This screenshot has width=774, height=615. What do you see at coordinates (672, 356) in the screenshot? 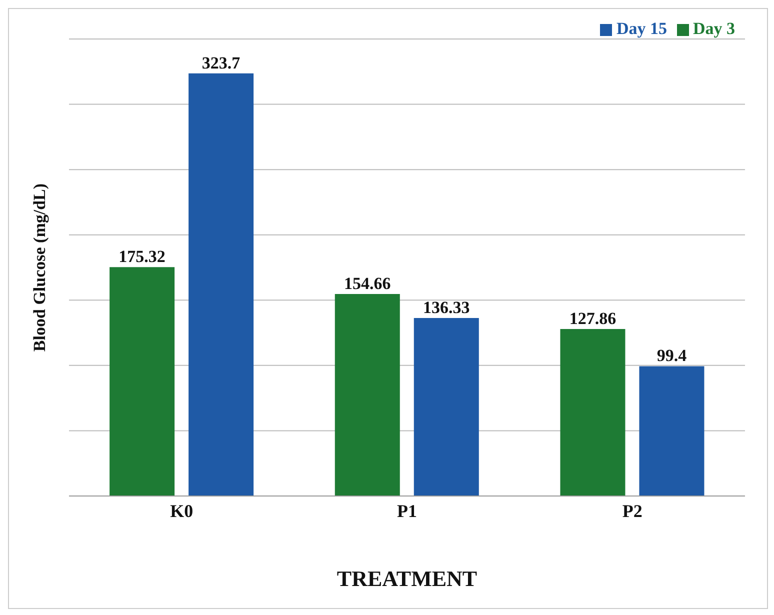
I see `data-label: 99.4` at bounding box center [672, 356].